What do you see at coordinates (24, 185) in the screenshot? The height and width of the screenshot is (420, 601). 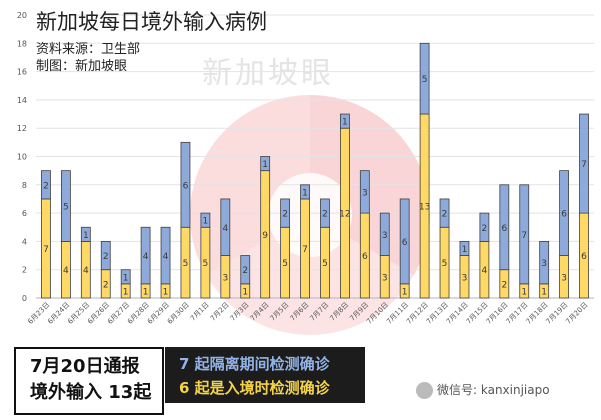 I see `y-tick-label: 8` at bounding box center [24, 185].